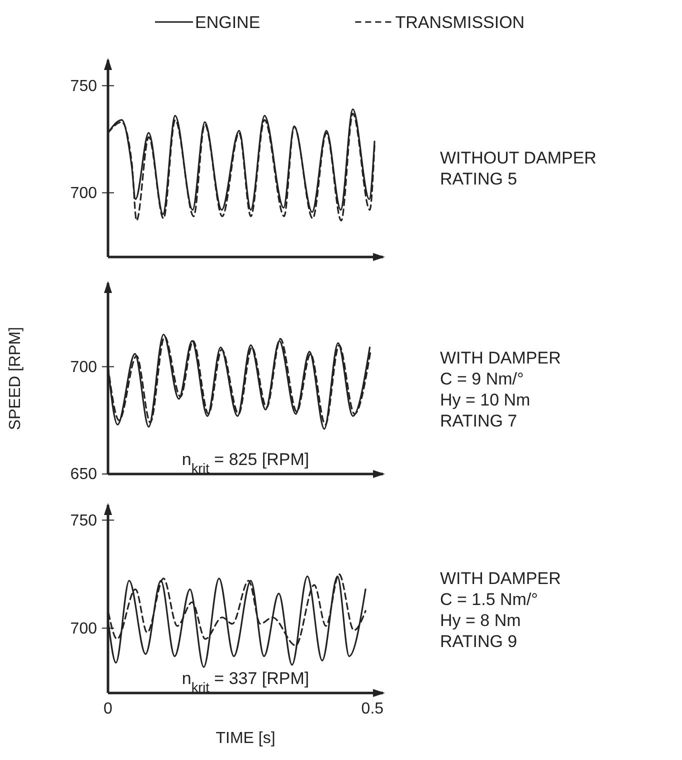 The height and width of the screenshot is (760, 682). I want to click on x-tick-label: 0, so click(108, 709).